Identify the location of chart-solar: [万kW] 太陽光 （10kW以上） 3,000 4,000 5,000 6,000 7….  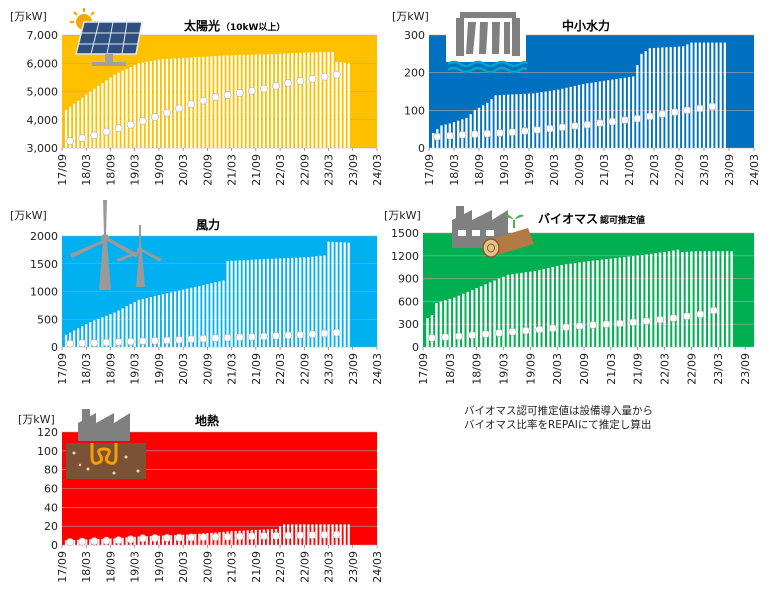
(197, 97).